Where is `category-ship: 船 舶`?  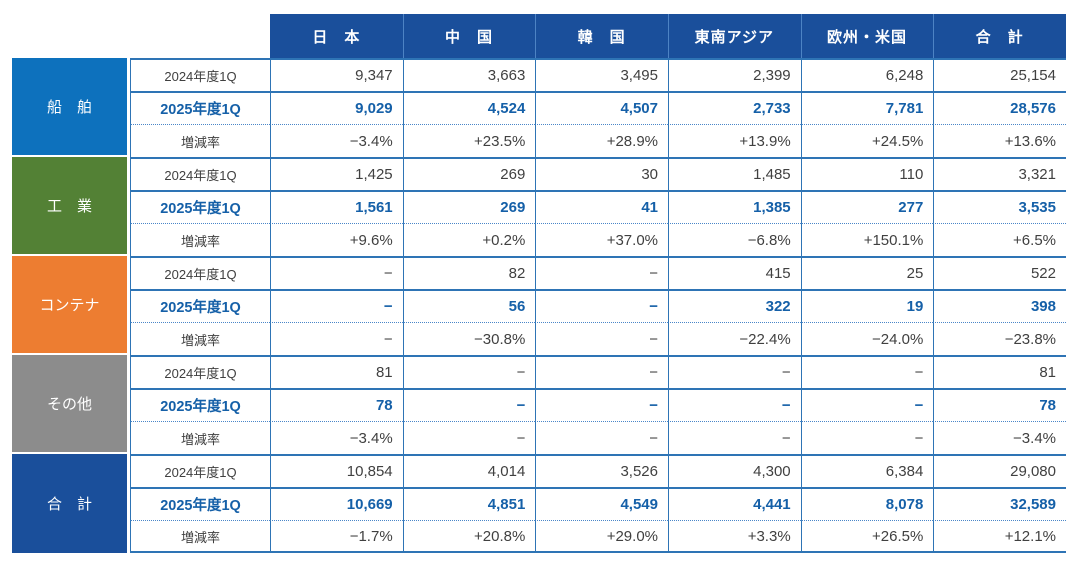 category-ship: 船 舶 is located at coordinates (71, 107).